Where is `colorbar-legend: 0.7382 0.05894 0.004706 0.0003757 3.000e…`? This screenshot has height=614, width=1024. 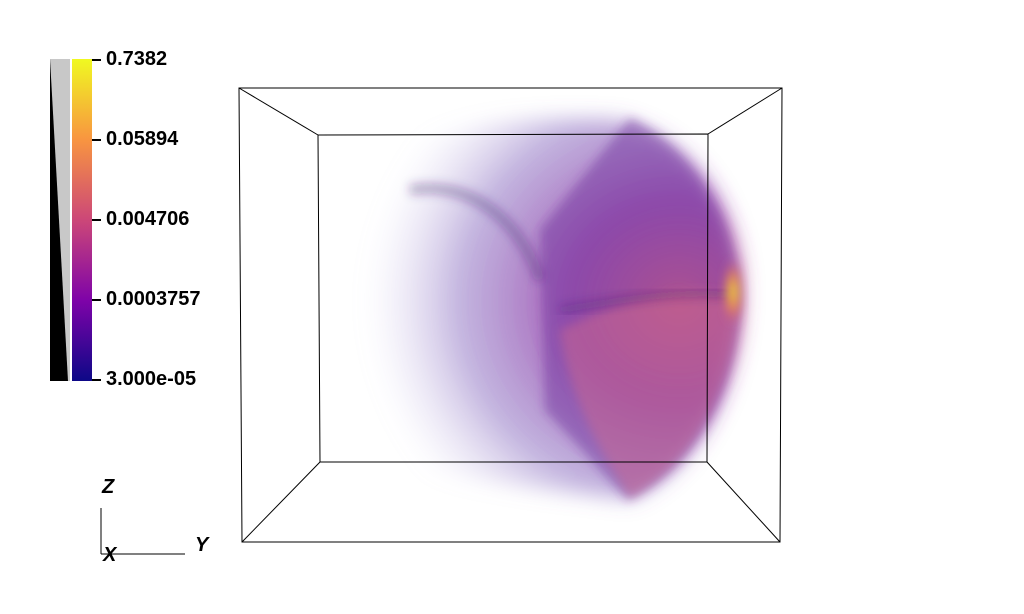 colorbar-legend: 0.7382 0.05894 0.004706 0.0003757 3.000e… is located at coordinates (125, 219).